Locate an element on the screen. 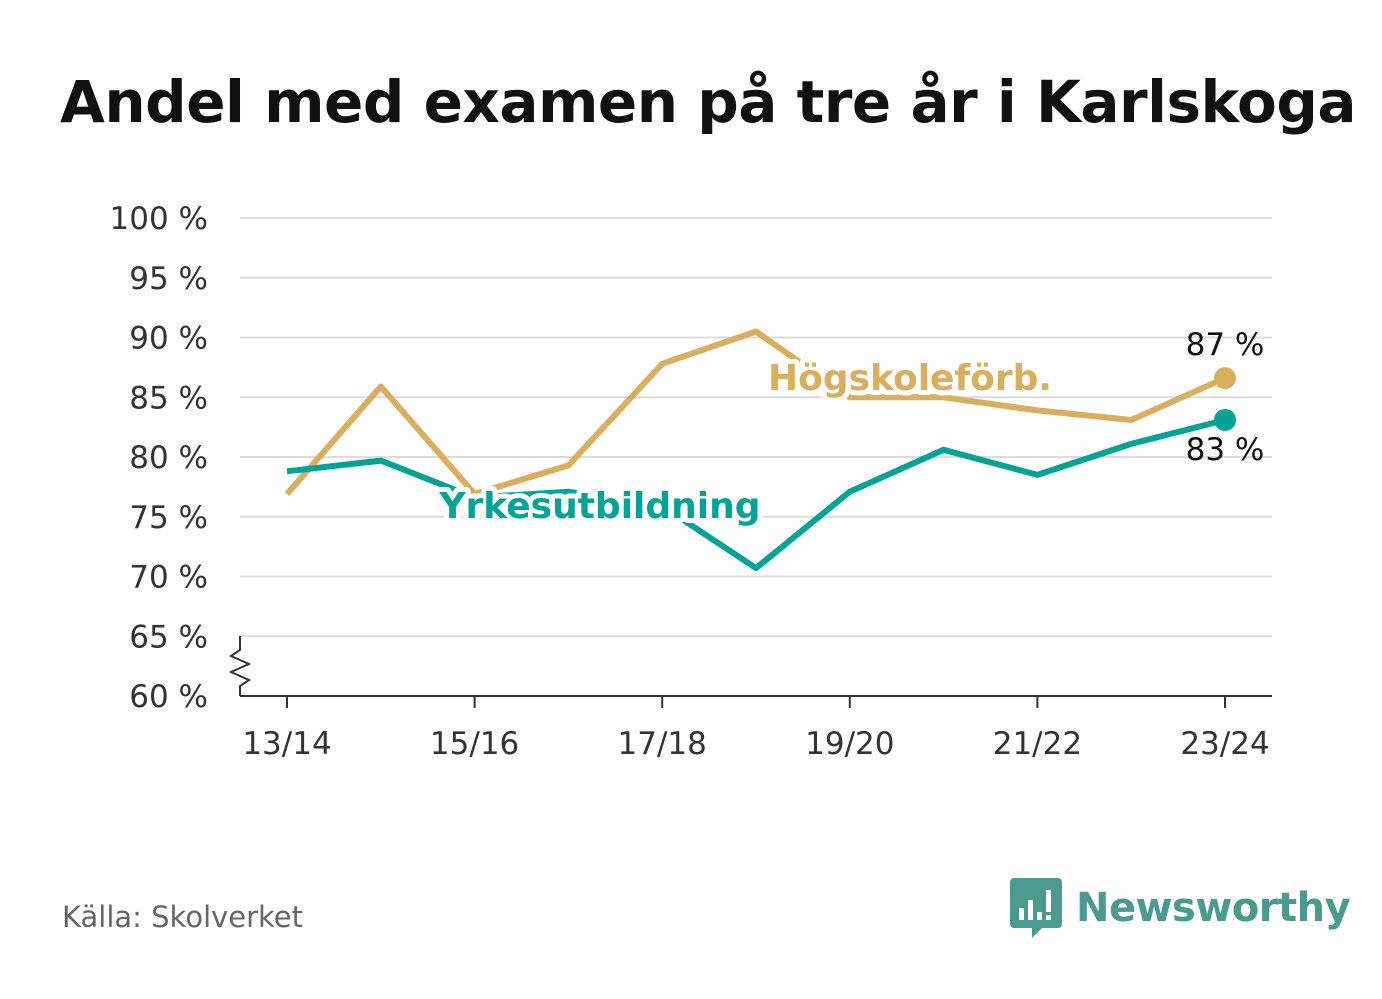 The height and width of the screenshot is (999, 1382). end-value-label: 83 % is located at coordinates (1225, 450).